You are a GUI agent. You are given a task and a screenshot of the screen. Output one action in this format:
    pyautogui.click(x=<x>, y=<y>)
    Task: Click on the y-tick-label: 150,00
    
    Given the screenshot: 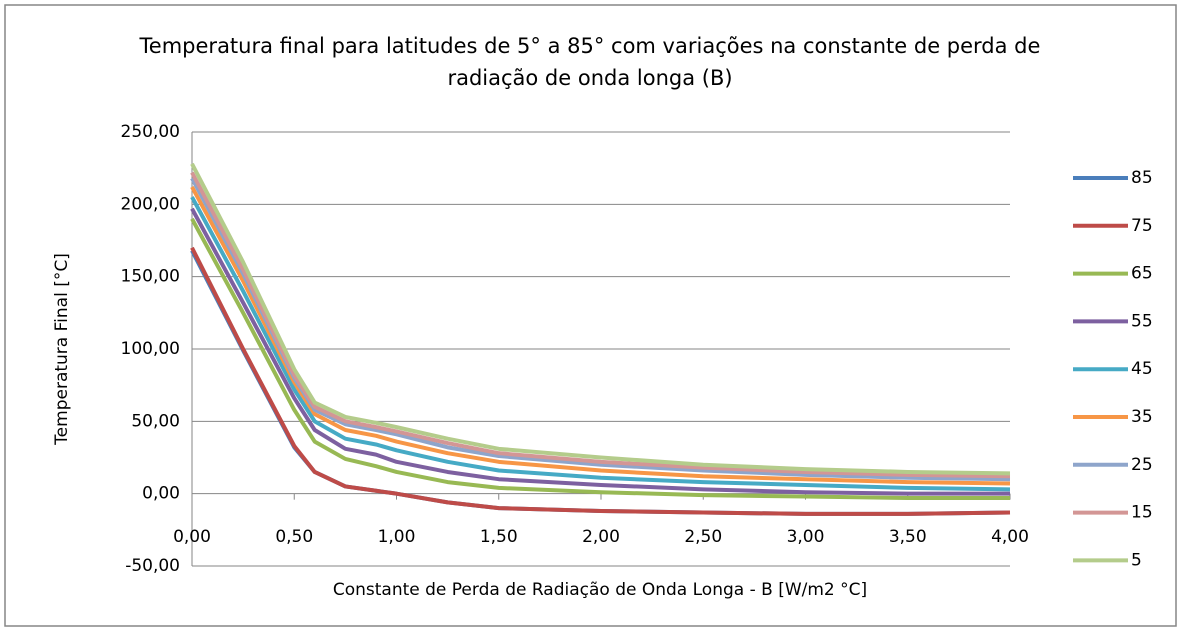 What is the action you would take?
    pyautogui.click(x=150, y=277)
    